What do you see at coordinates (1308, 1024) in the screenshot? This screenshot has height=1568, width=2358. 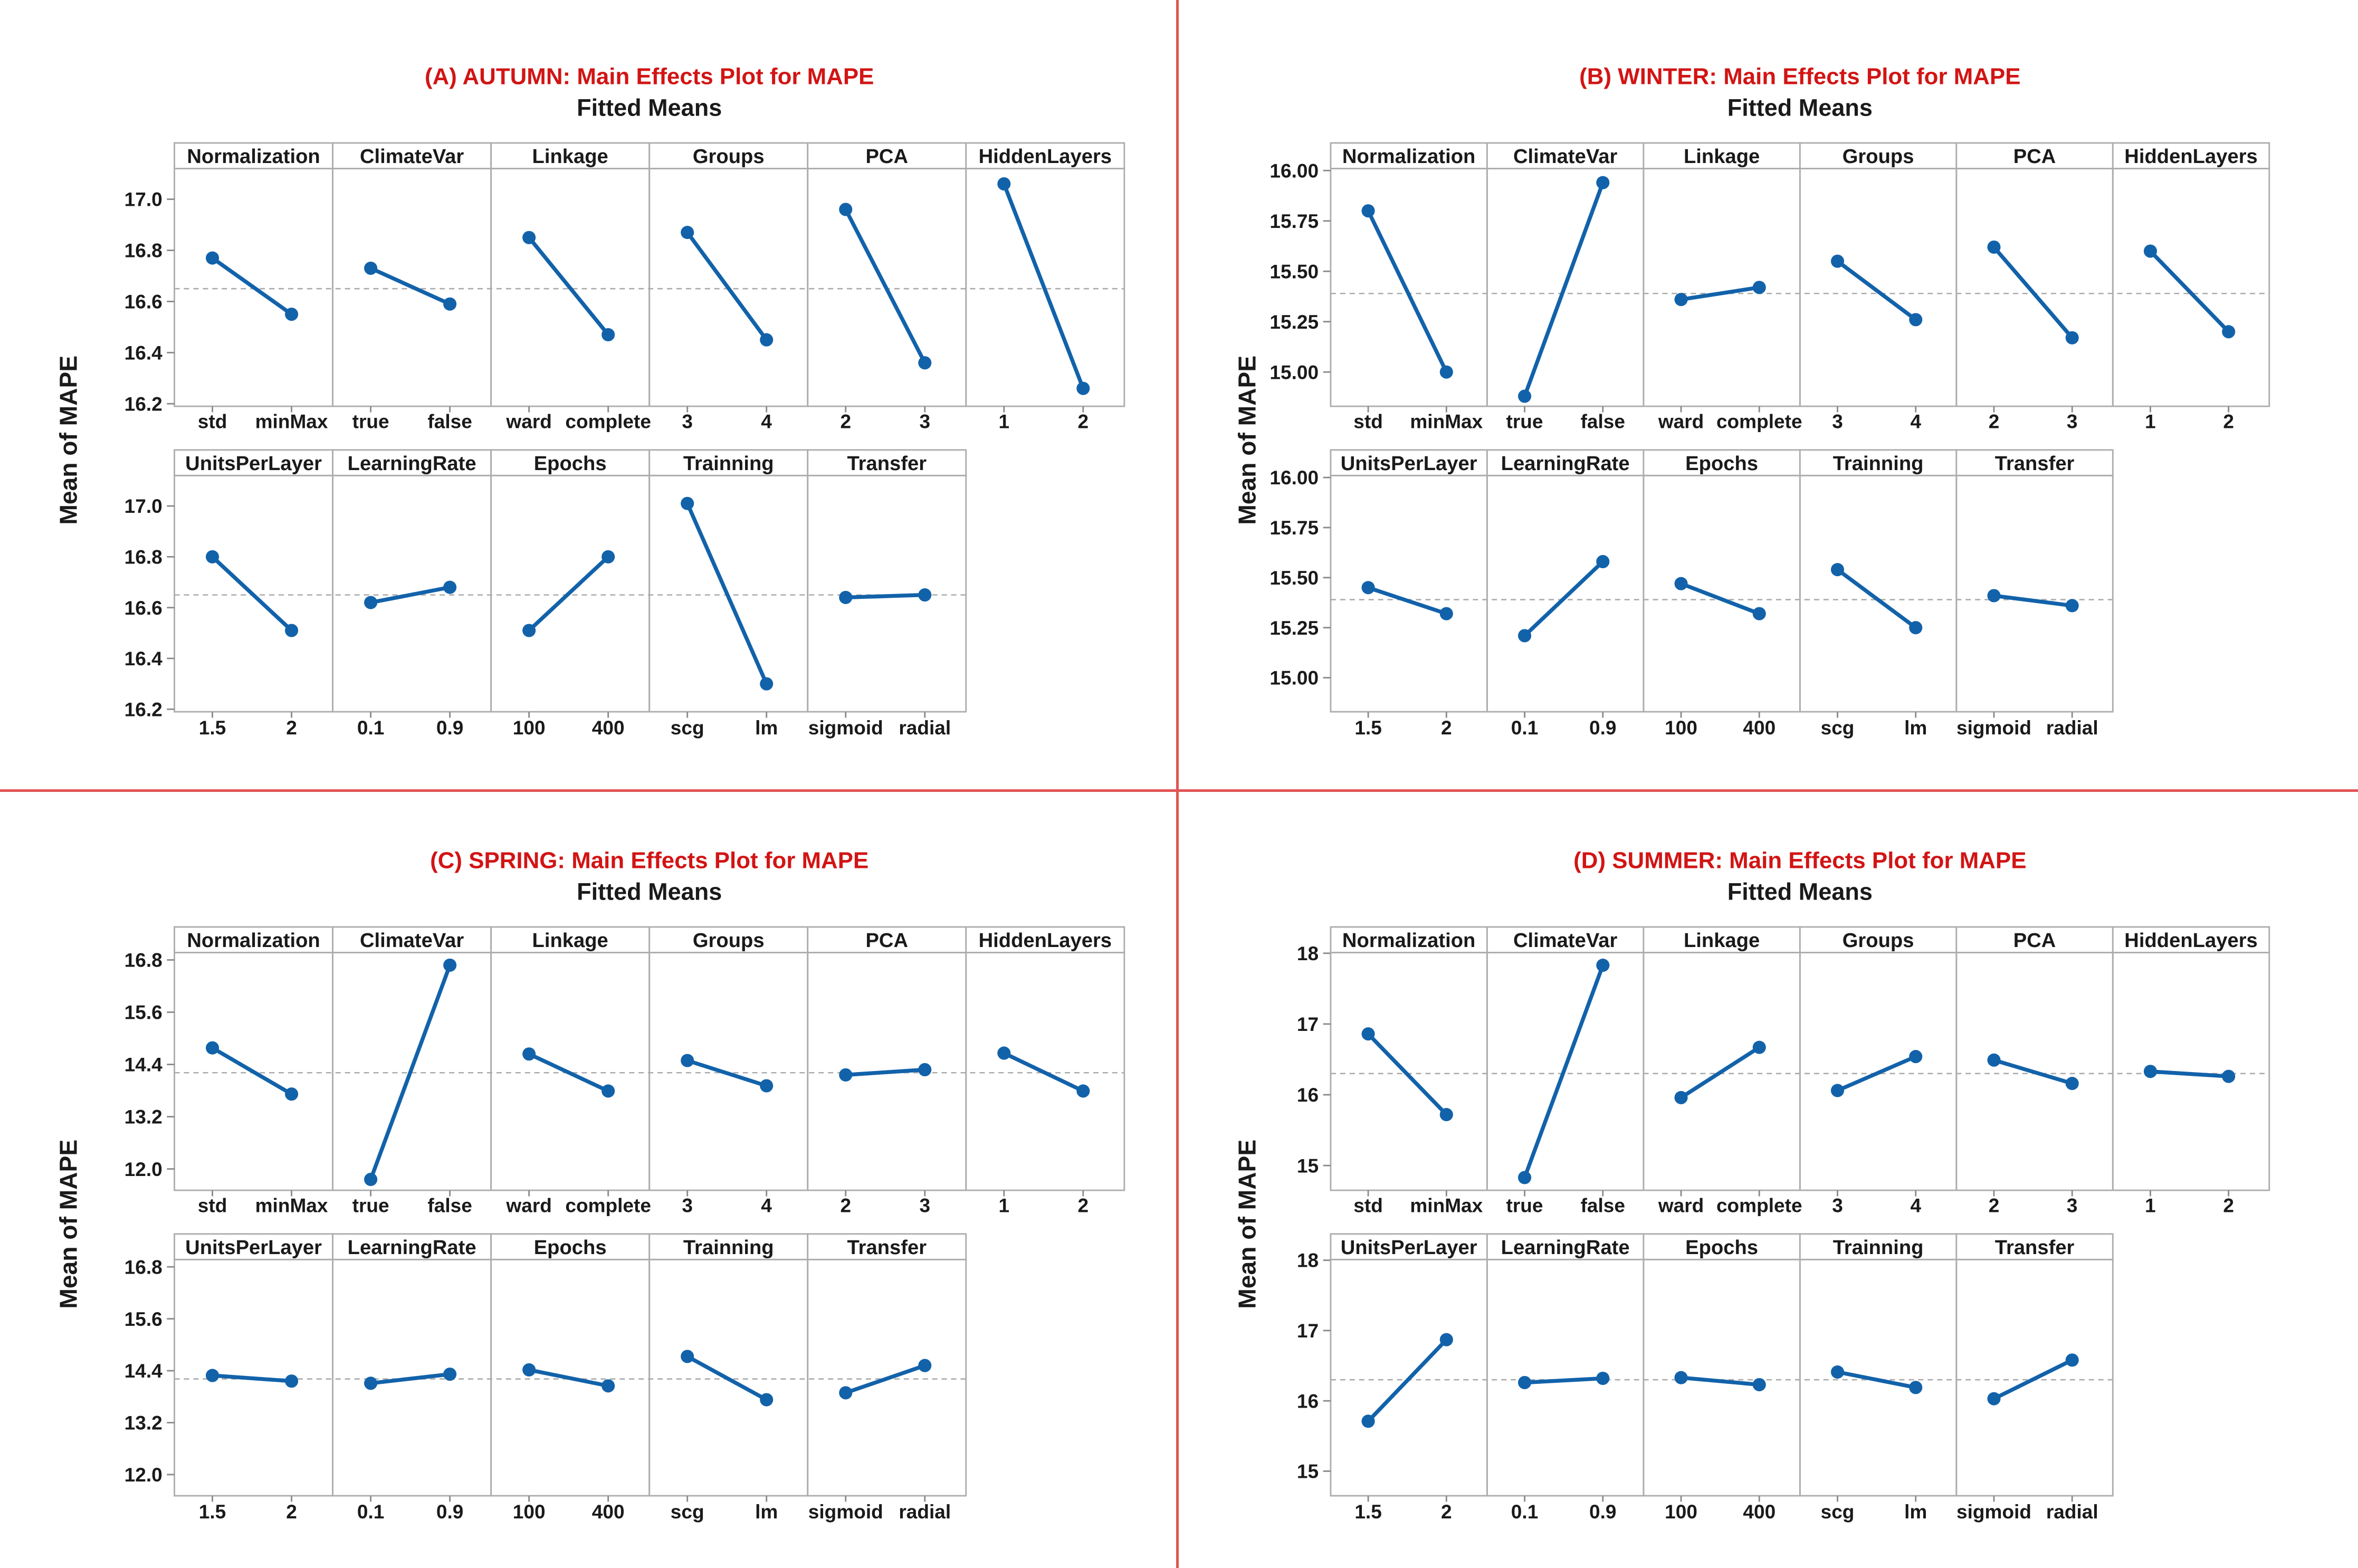 I see `y-tick-label: 17` at bounding box center [1308, 1024].